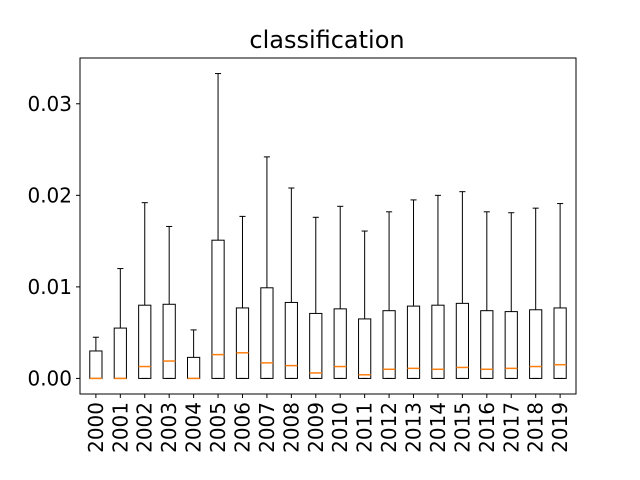 The width and height of the screenshot is (640, 480). Describe the element at coordinates (462, 427) in the screenshot. I see `x-tick-label: 2015` at that location.